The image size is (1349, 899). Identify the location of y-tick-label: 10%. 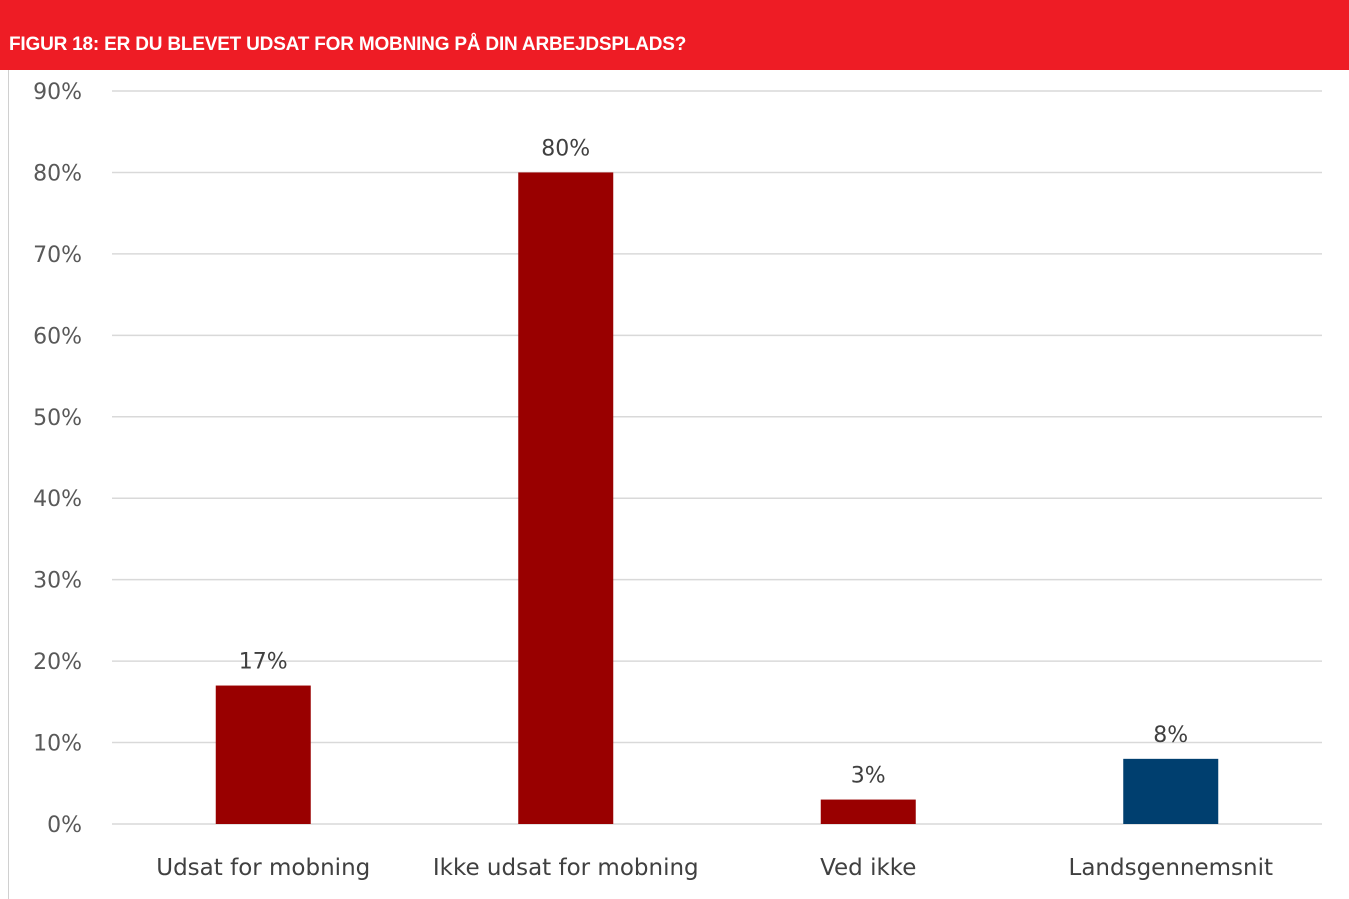
(57, 744).